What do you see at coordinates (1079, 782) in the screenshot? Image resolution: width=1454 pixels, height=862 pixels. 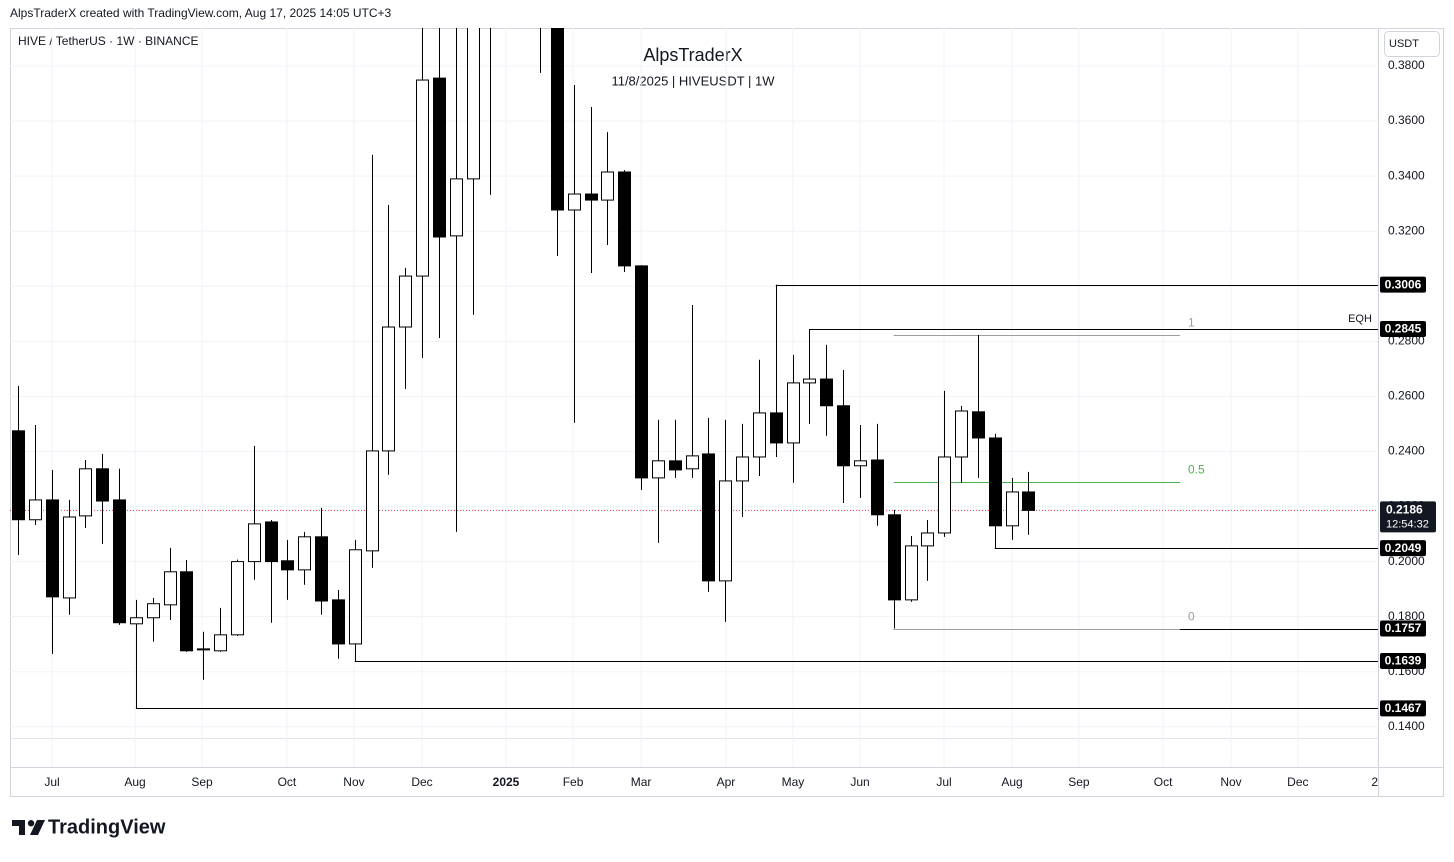 I see `x-tick-label: Sep` at bounding box center [1079, 782].